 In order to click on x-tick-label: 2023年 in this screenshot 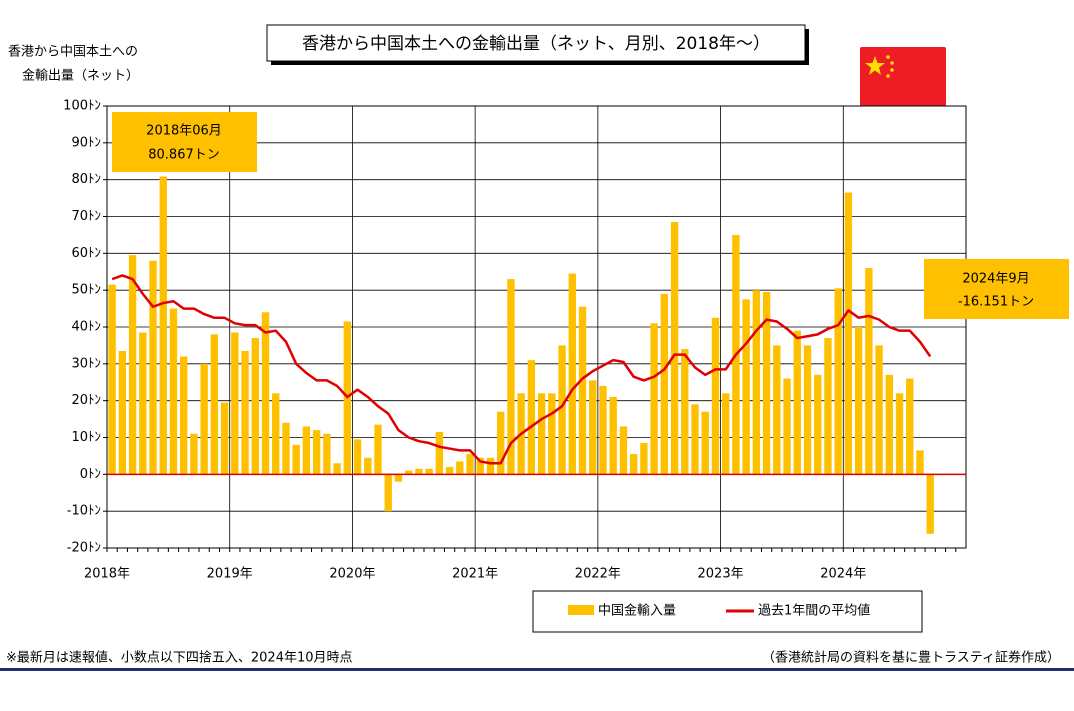, I will do `click(721, 574)`.